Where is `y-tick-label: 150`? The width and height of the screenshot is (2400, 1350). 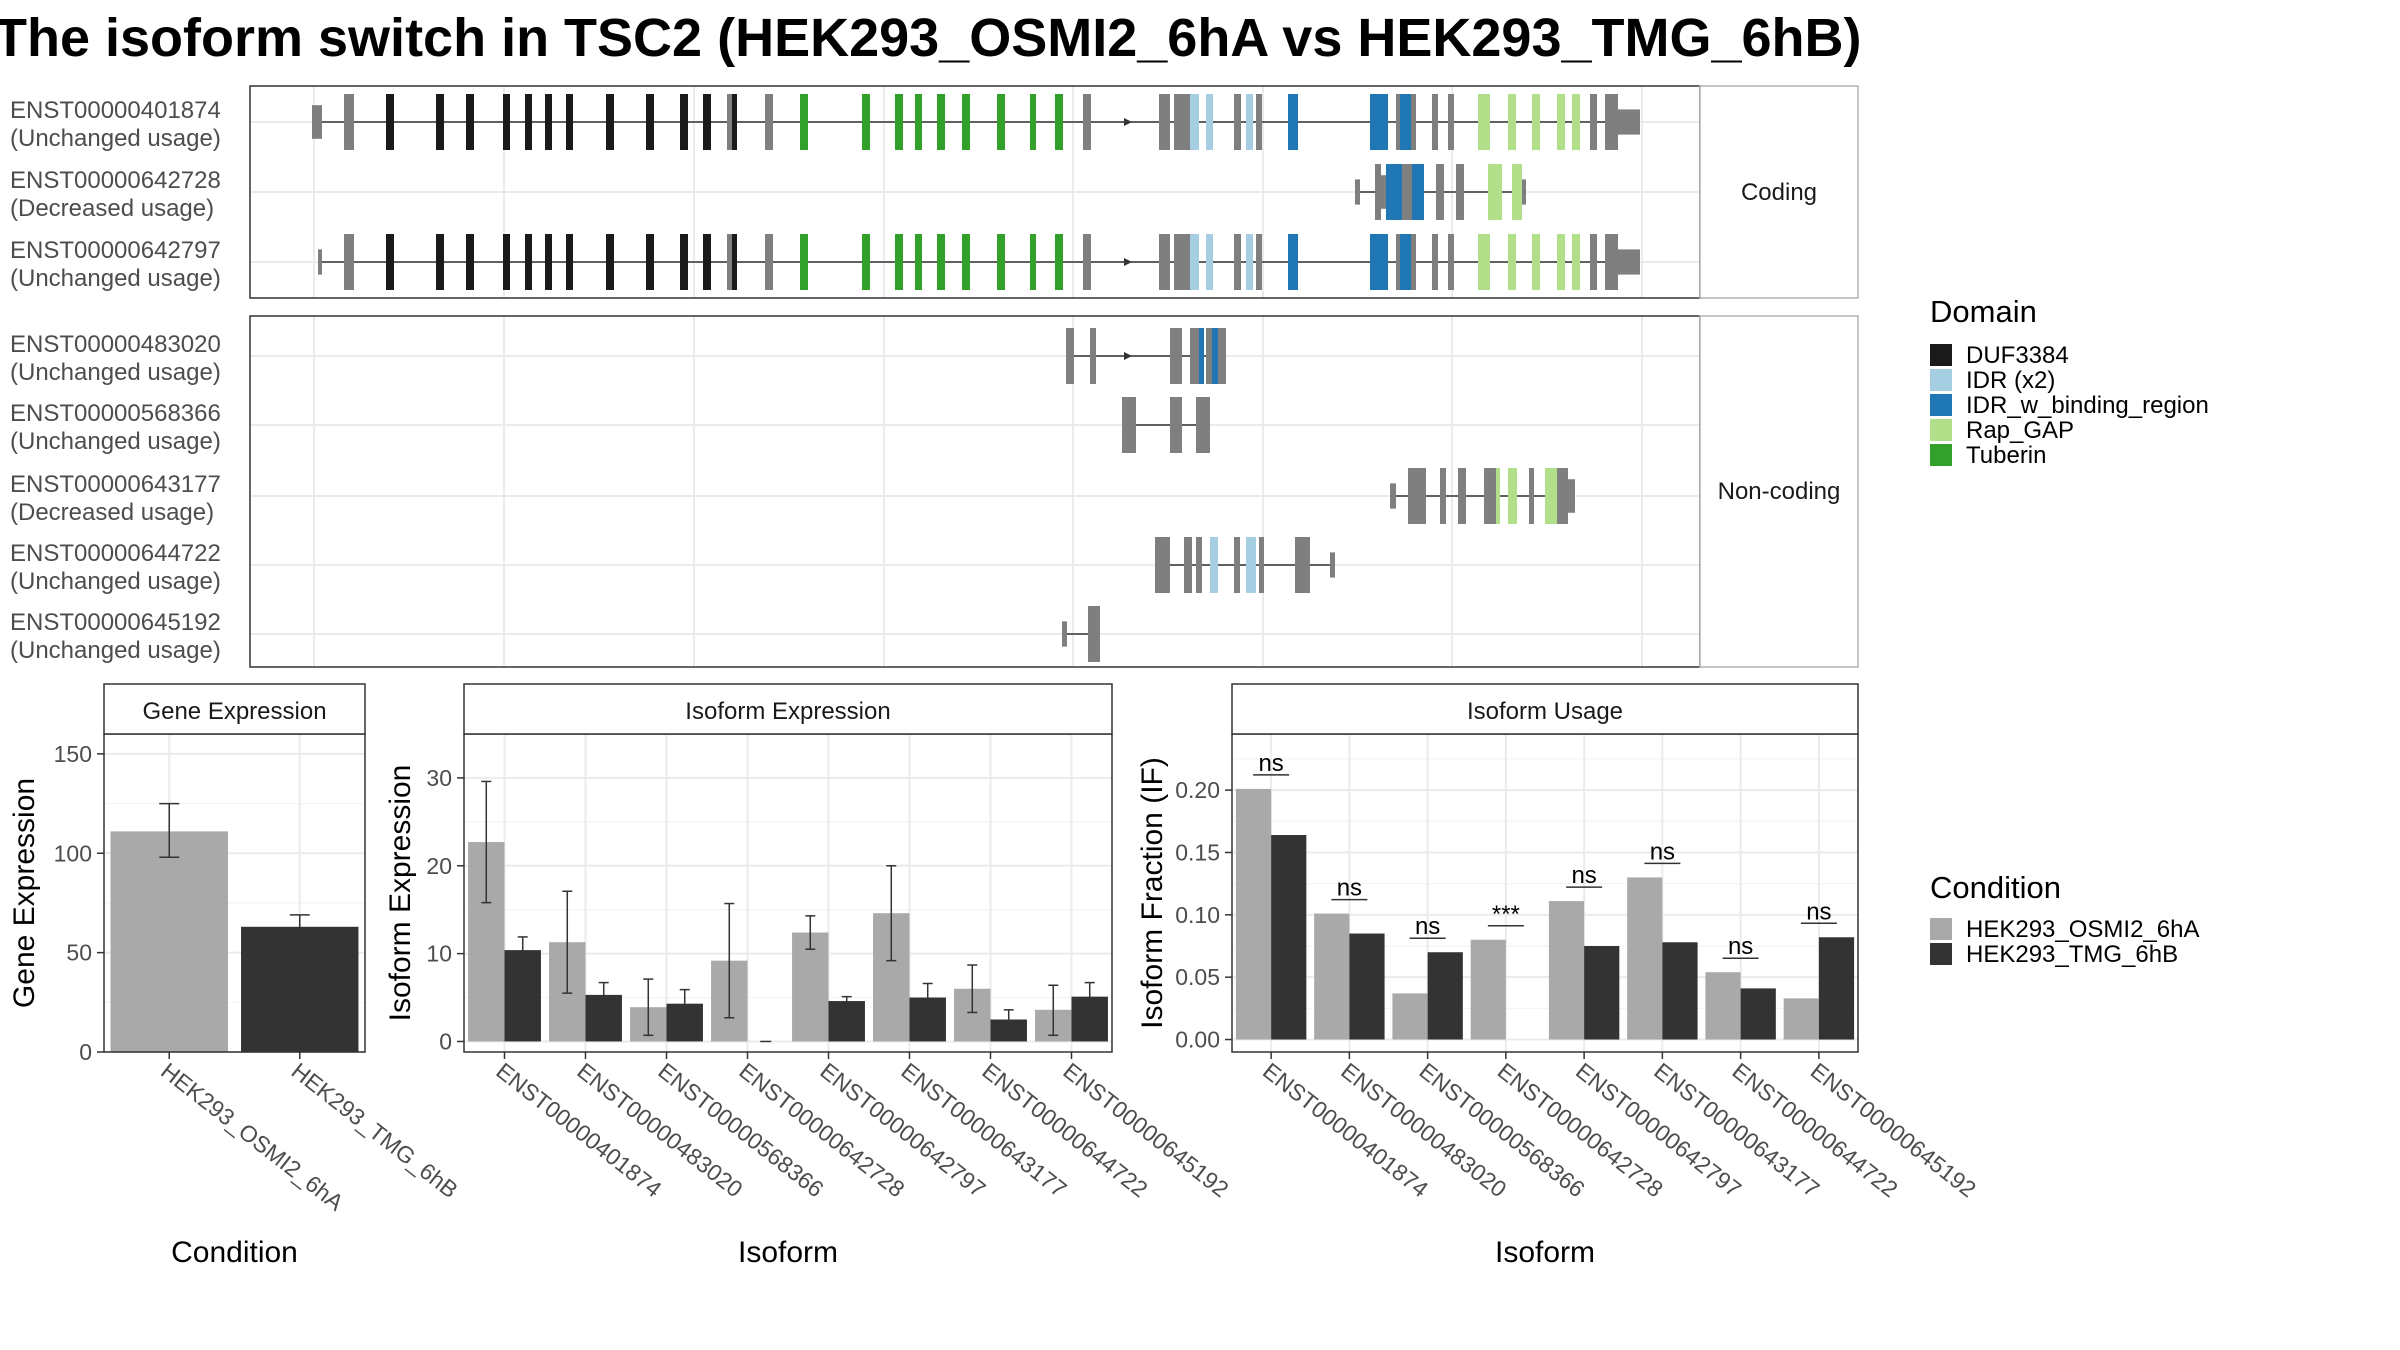 y-tick-label: 150 is located at coordinates (73, 754).